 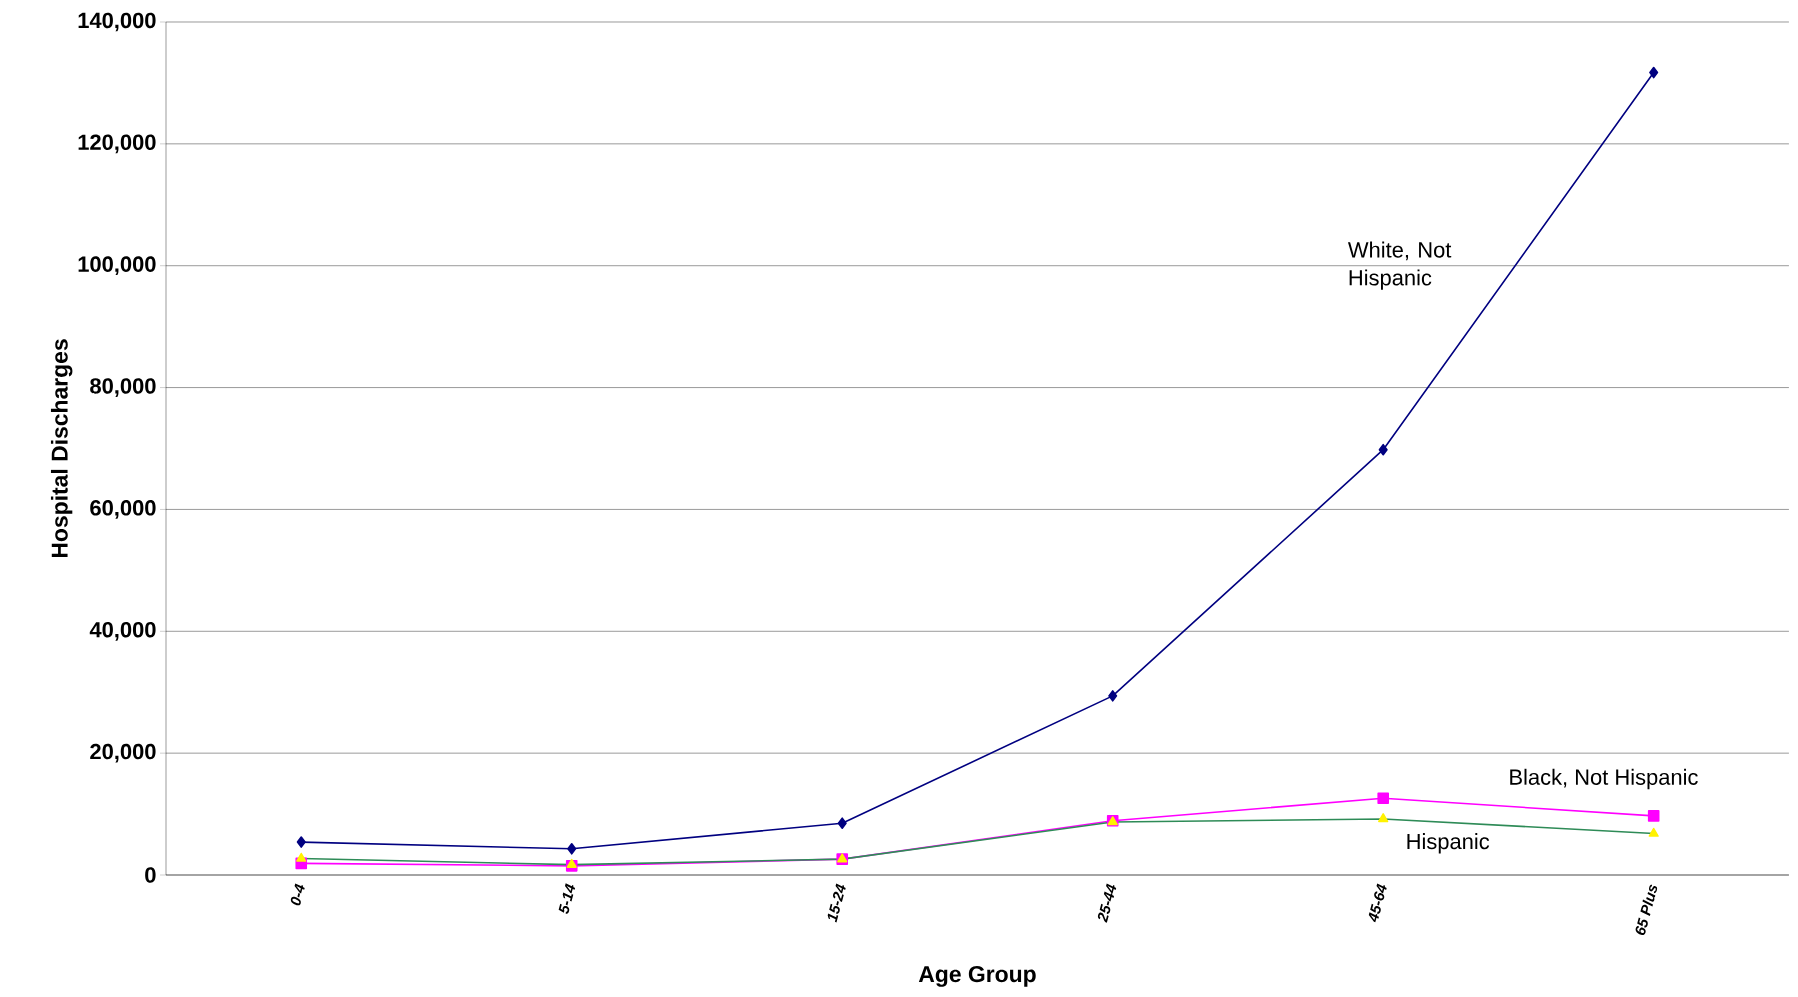 What do you see at coordinates (117, 22) in the screenshot?
I see `y-tick-label: 140,000` at bounding box center [117, 22].